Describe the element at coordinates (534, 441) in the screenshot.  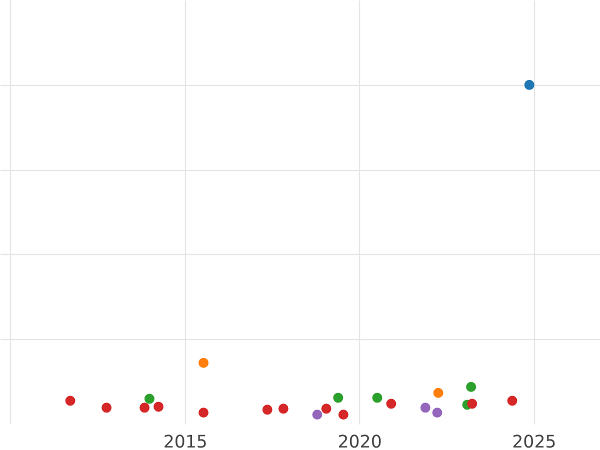
I see `x-tick-label: 2025` at that location.